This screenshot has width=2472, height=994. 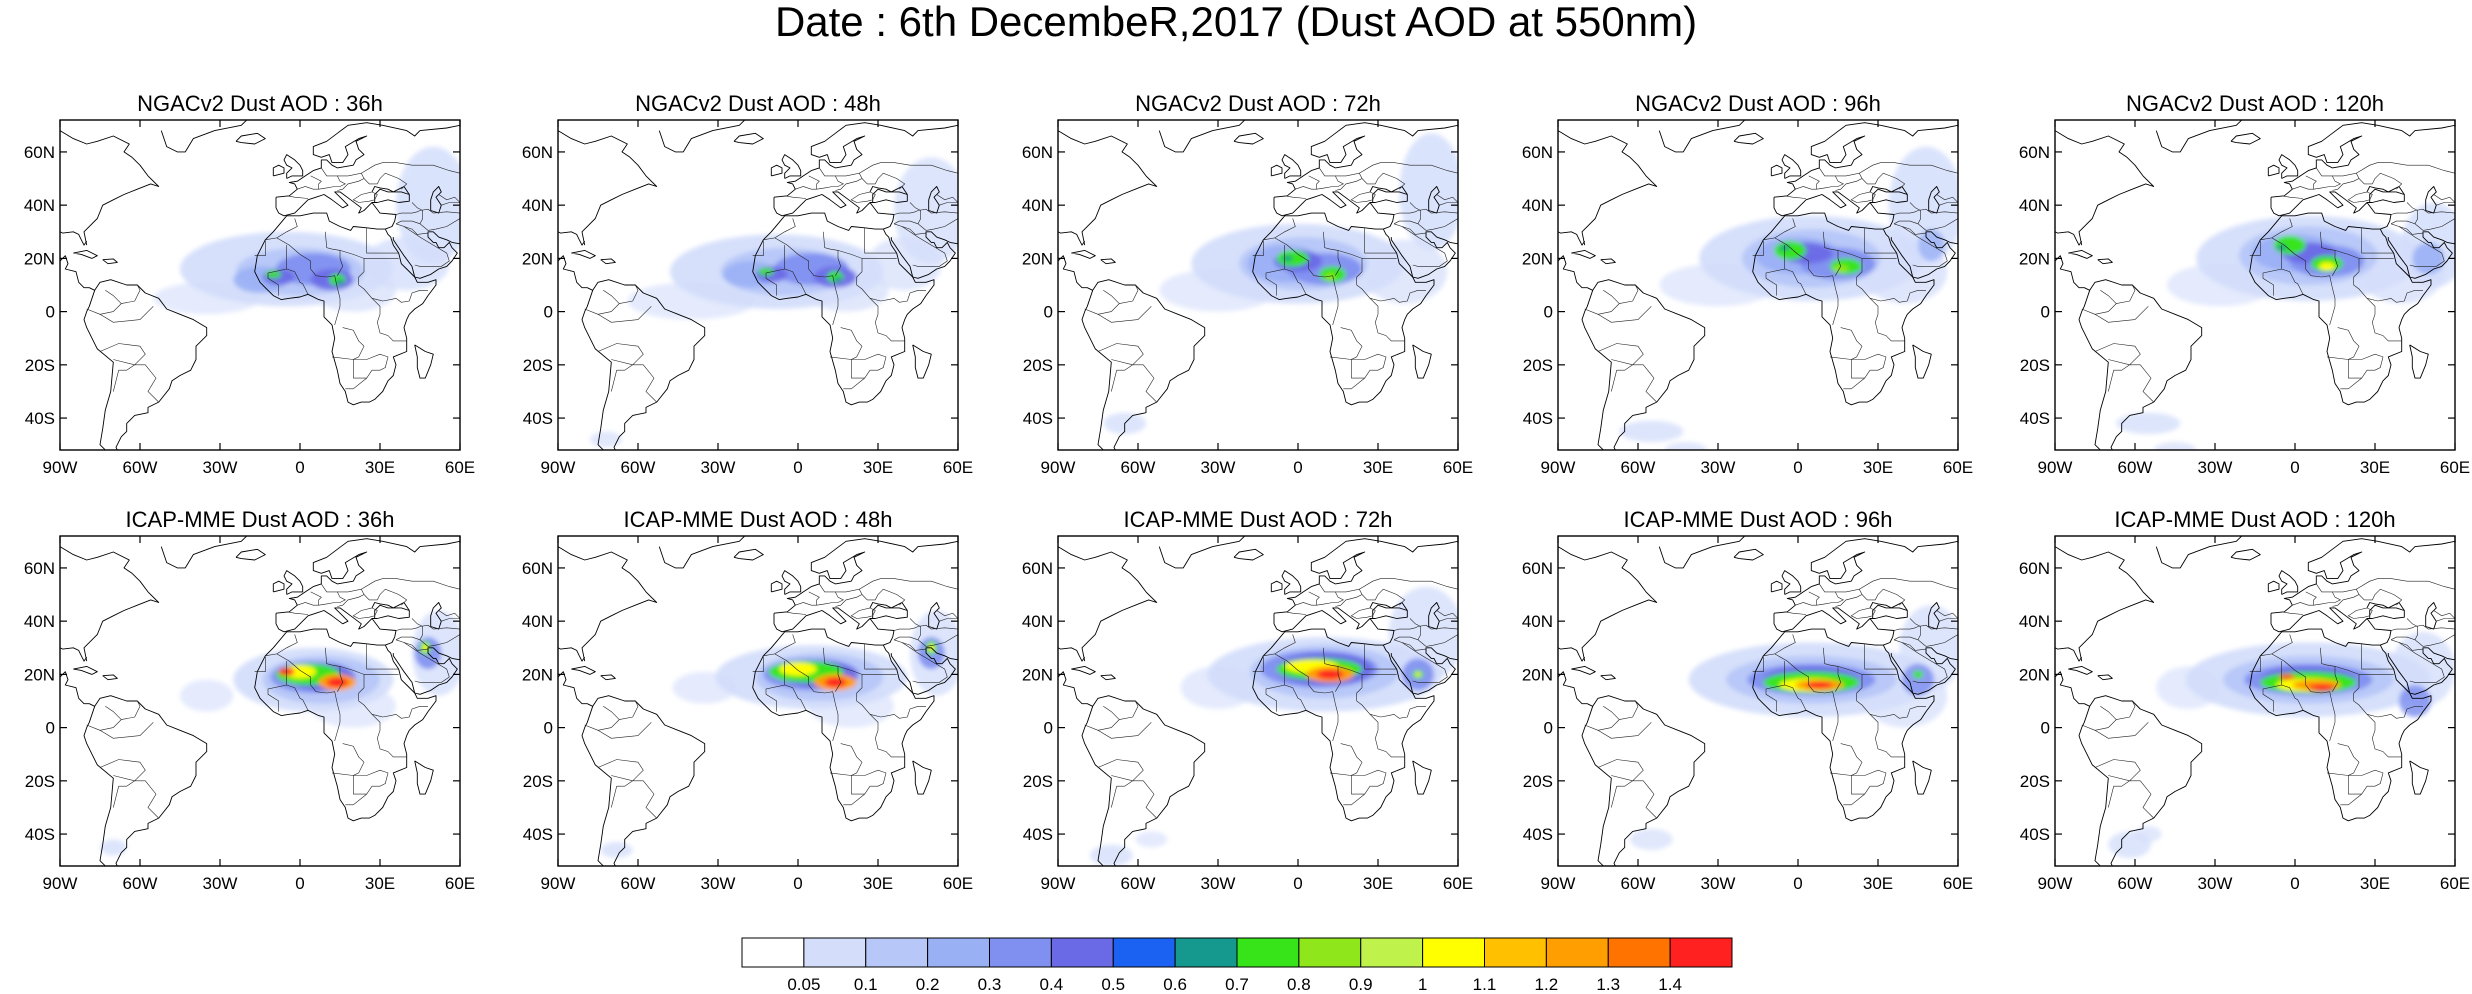 What do you see at coordinates (260, 103) in the screenshot?
I see `panel-title: NGACv2 Dust AOD : 36h` at bounding box center [260, 103].